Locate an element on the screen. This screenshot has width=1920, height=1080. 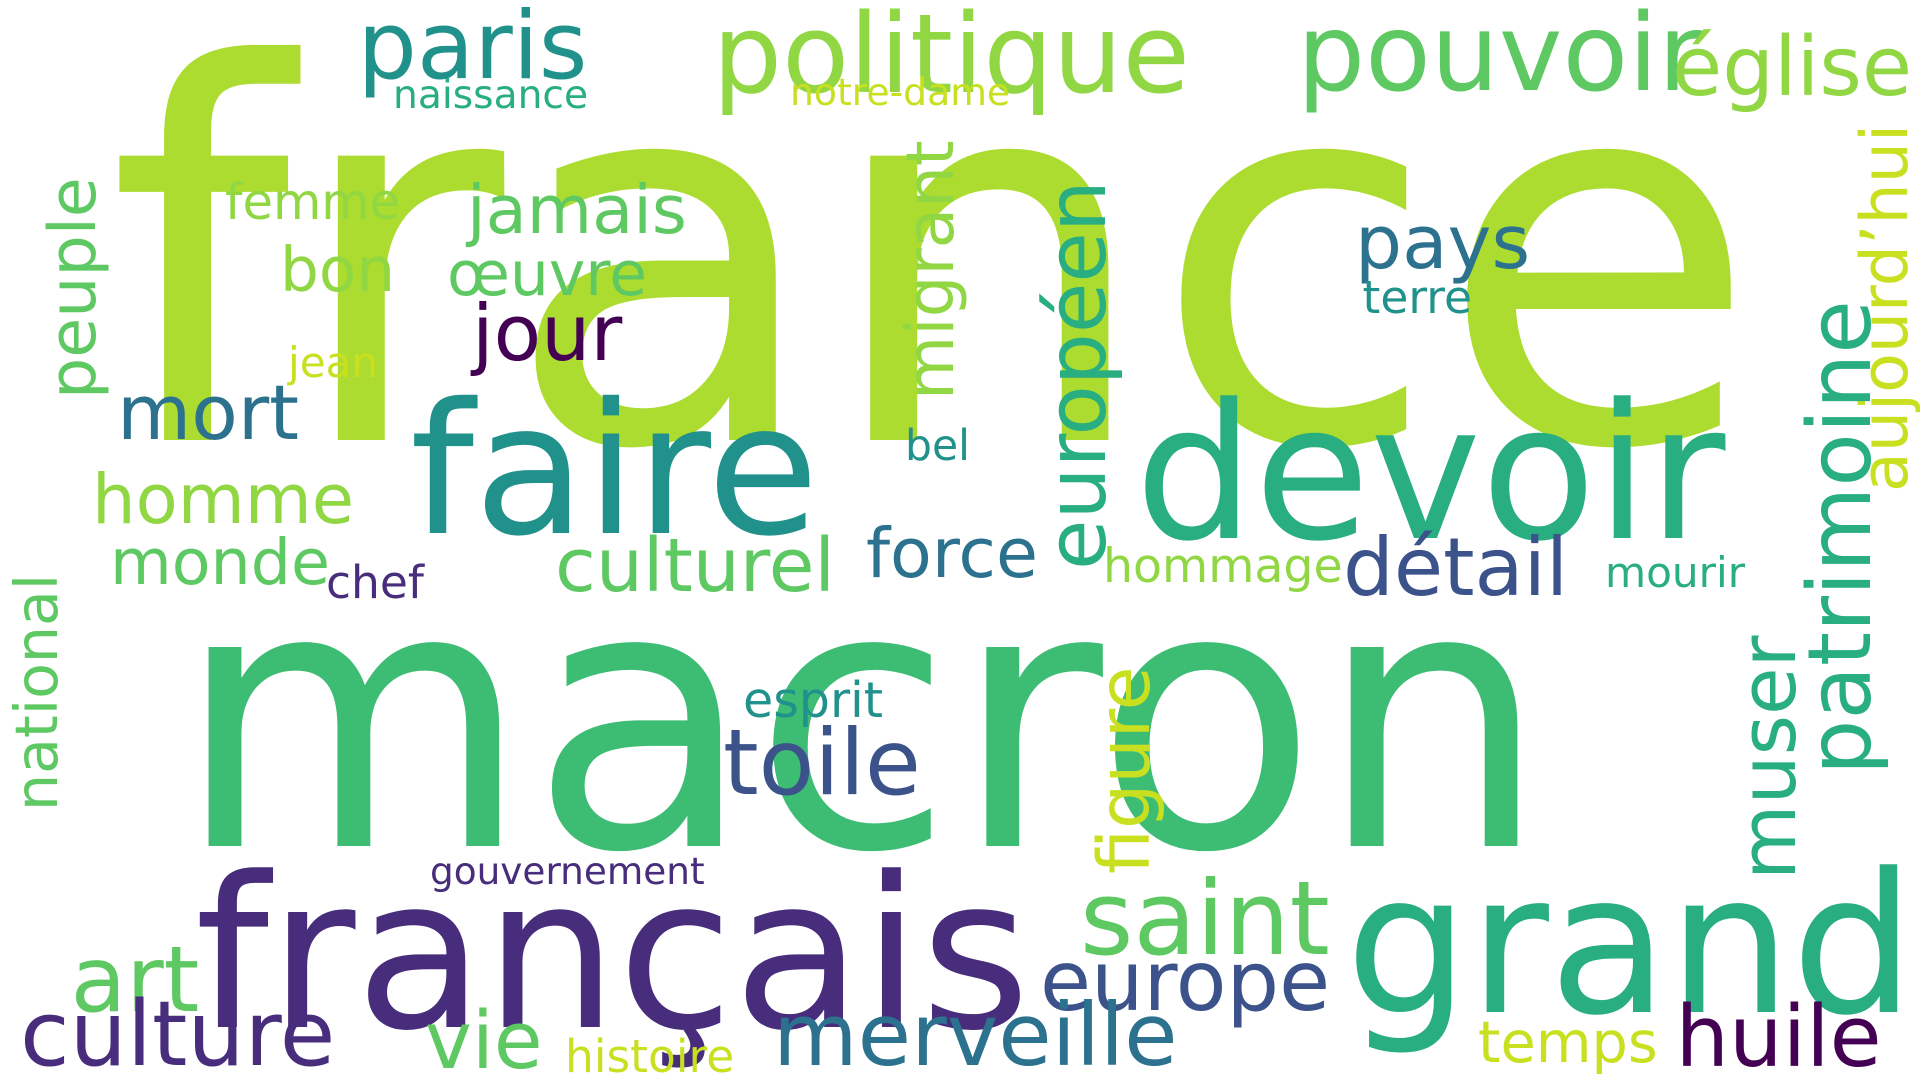
word-culture: culture is located at coordinates (178, 1031).